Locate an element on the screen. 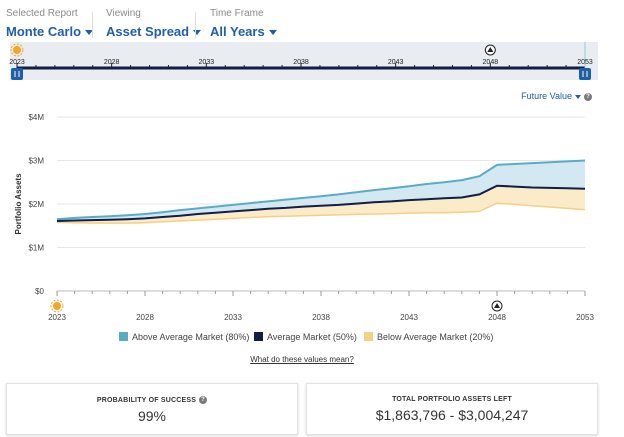 The height and width of the screenshot is (437, 624). series-line-average is located at coordinates (321, 203).